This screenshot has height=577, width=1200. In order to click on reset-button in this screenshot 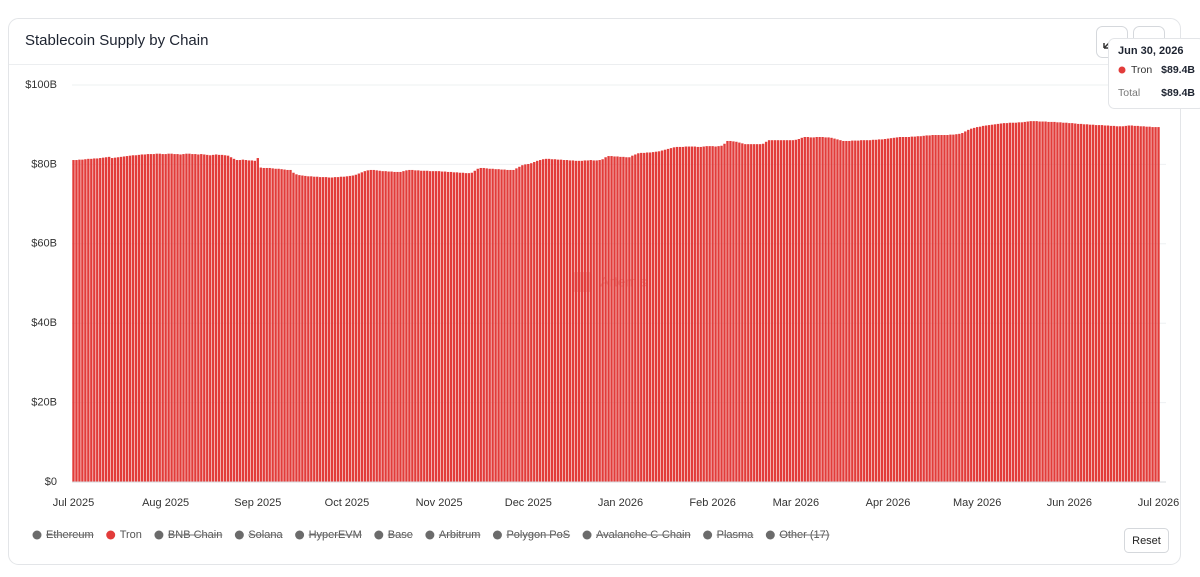, I will do `click(1146, 540)`.